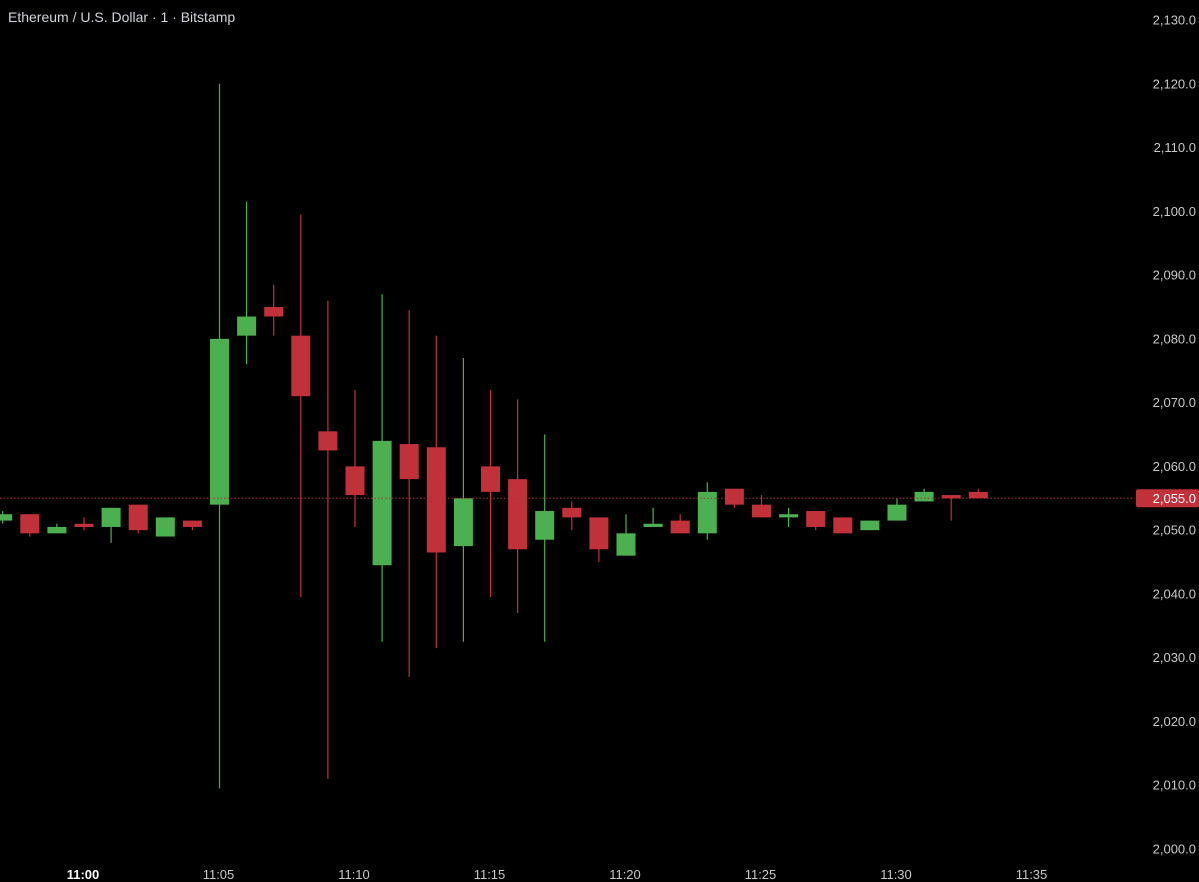 This screenshot has width=1199, height=882. Describe the element at coordinates (122, 17) in the screenshot. I see `chart-title: Ethereum / U.S. Dollar · 1 · Bitstamp` at that location.